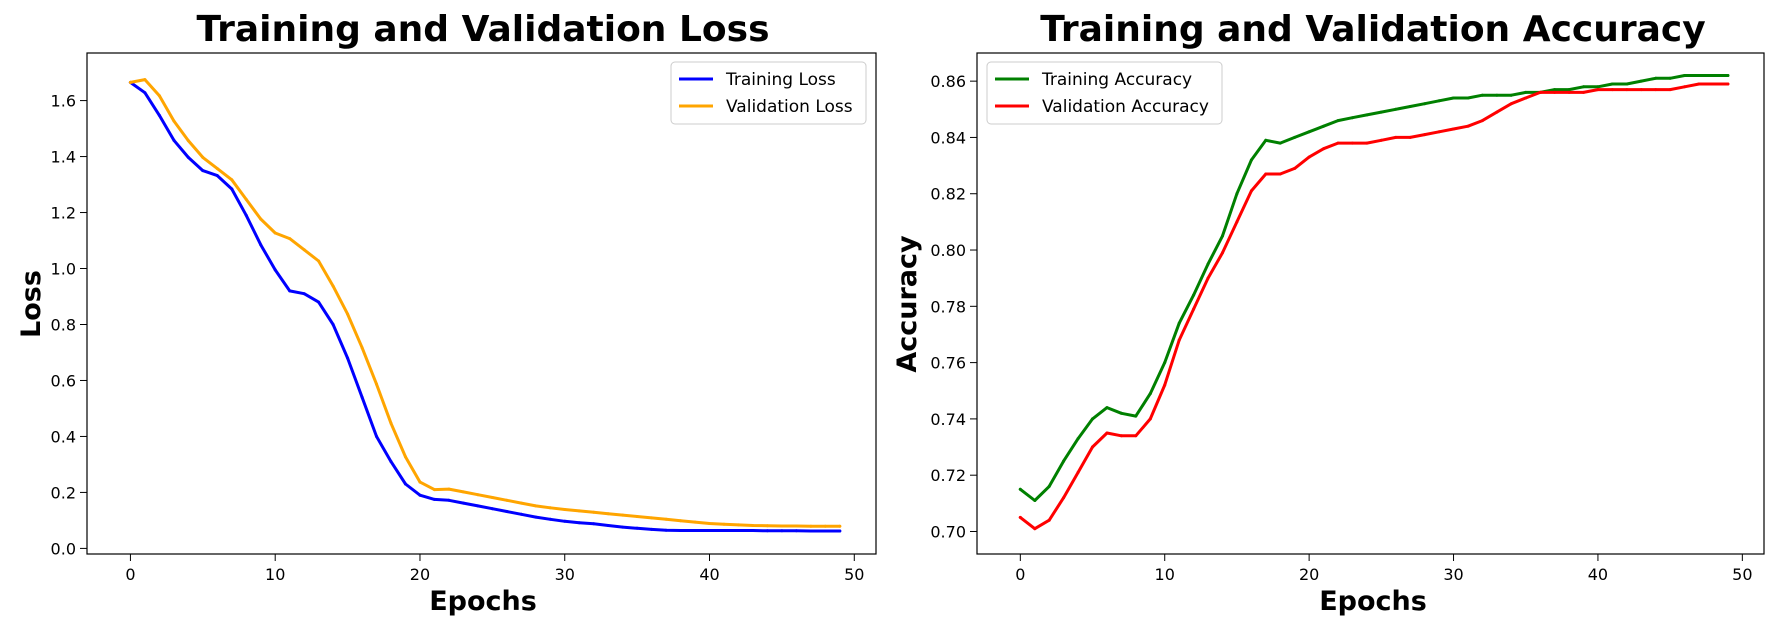 The width and height of the screenshot is (1779, 634). What do you see at coordinates (565, 574) in the screenshot?
I see `loss-x-tick-label: 30` at bounding box center [565, 574].